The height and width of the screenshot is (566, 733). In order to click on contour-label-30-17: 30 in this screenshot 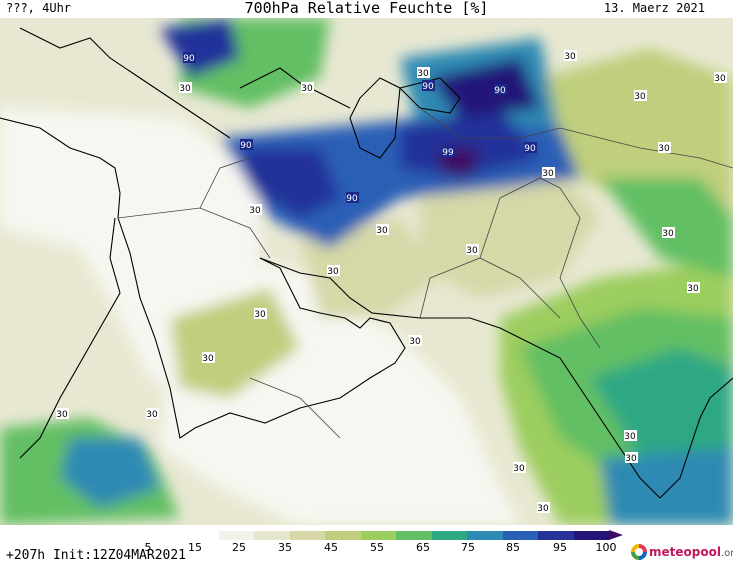, I will do `click(62, 414)`.